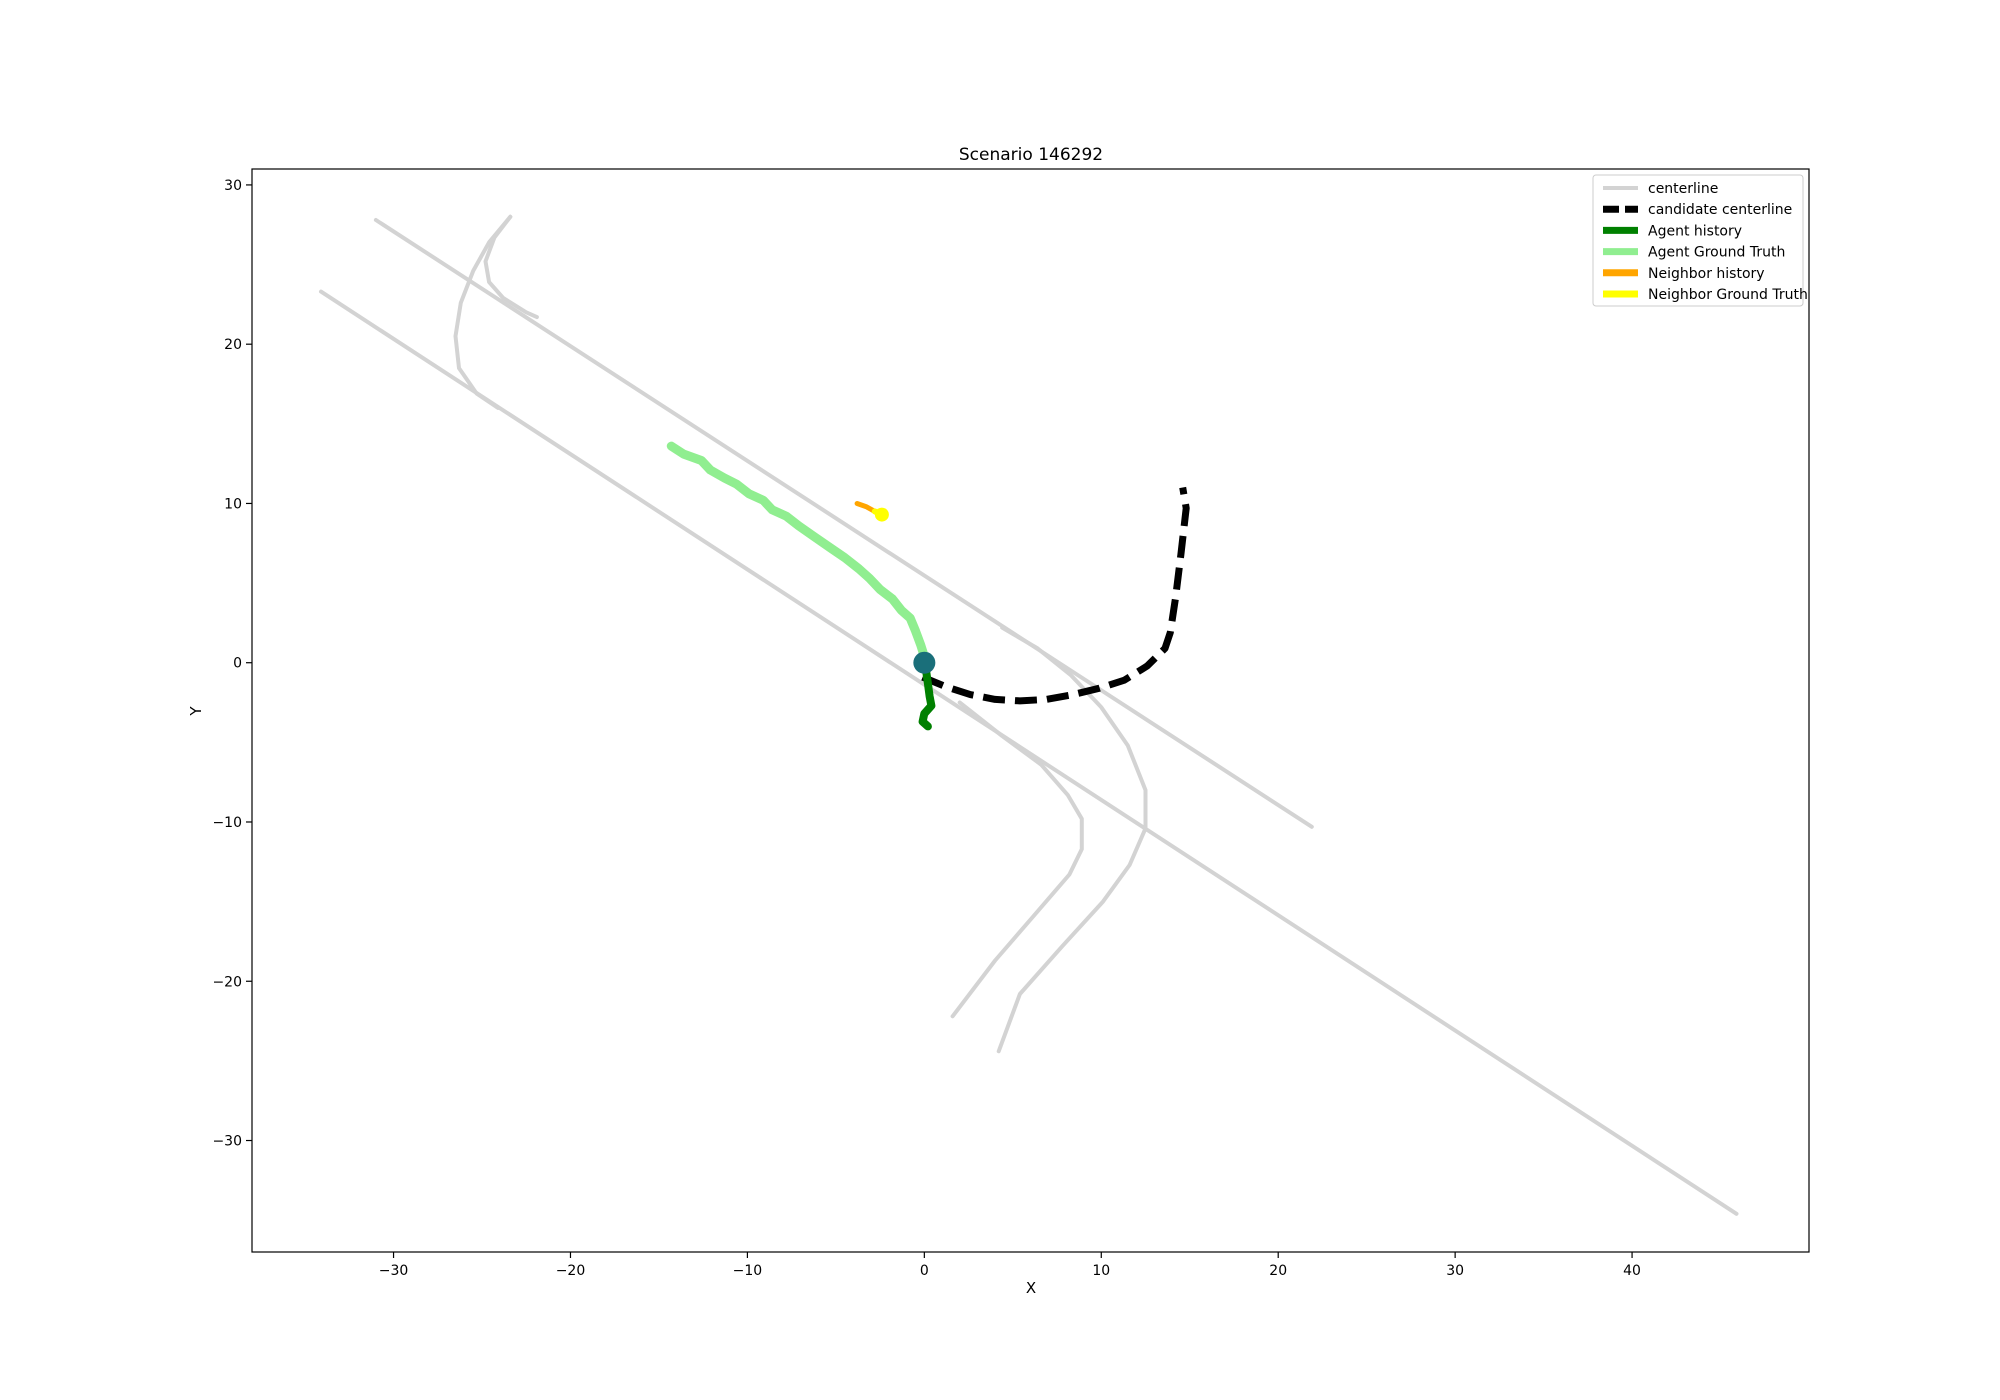 The image size is (2000, 1400). I want to click on y-axis-ticks: −30 −20 −10 0 10 20 30, so click(232, 664).